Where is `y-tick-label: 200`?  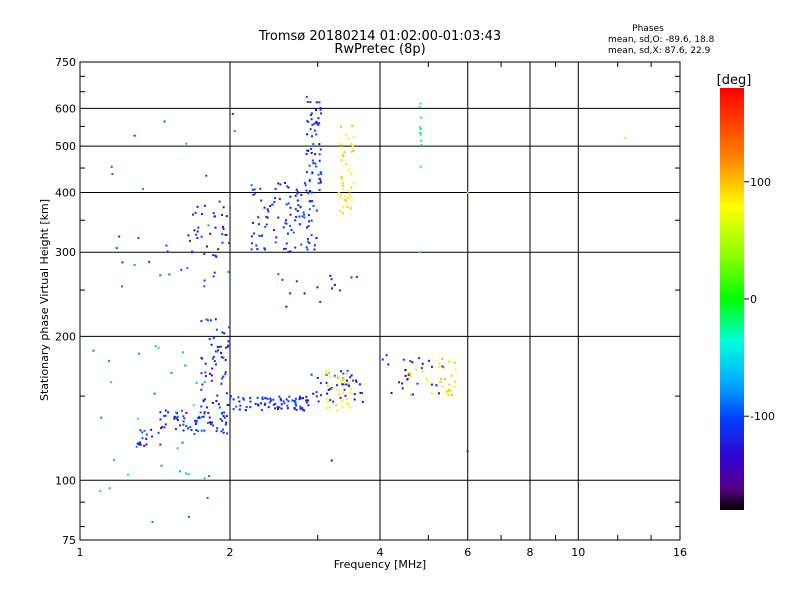 y-tick-label: 200 is located at coordinates (65, 336).